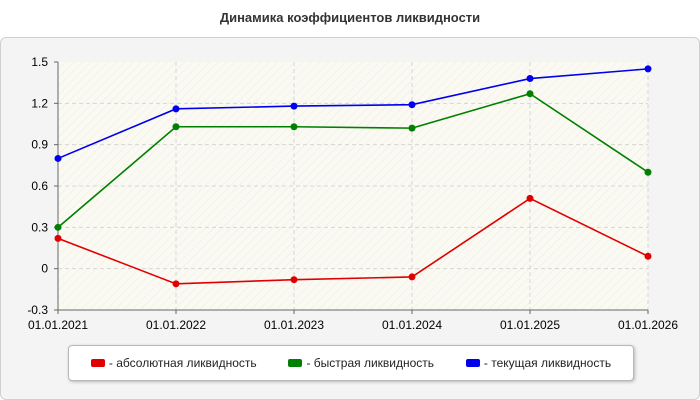 Image resolution: width=700 pixels, height=400 pixels. Describe the element at coordinates (39, 103) in the screenshot. I see `y-tick-label: 1.2` at that location.